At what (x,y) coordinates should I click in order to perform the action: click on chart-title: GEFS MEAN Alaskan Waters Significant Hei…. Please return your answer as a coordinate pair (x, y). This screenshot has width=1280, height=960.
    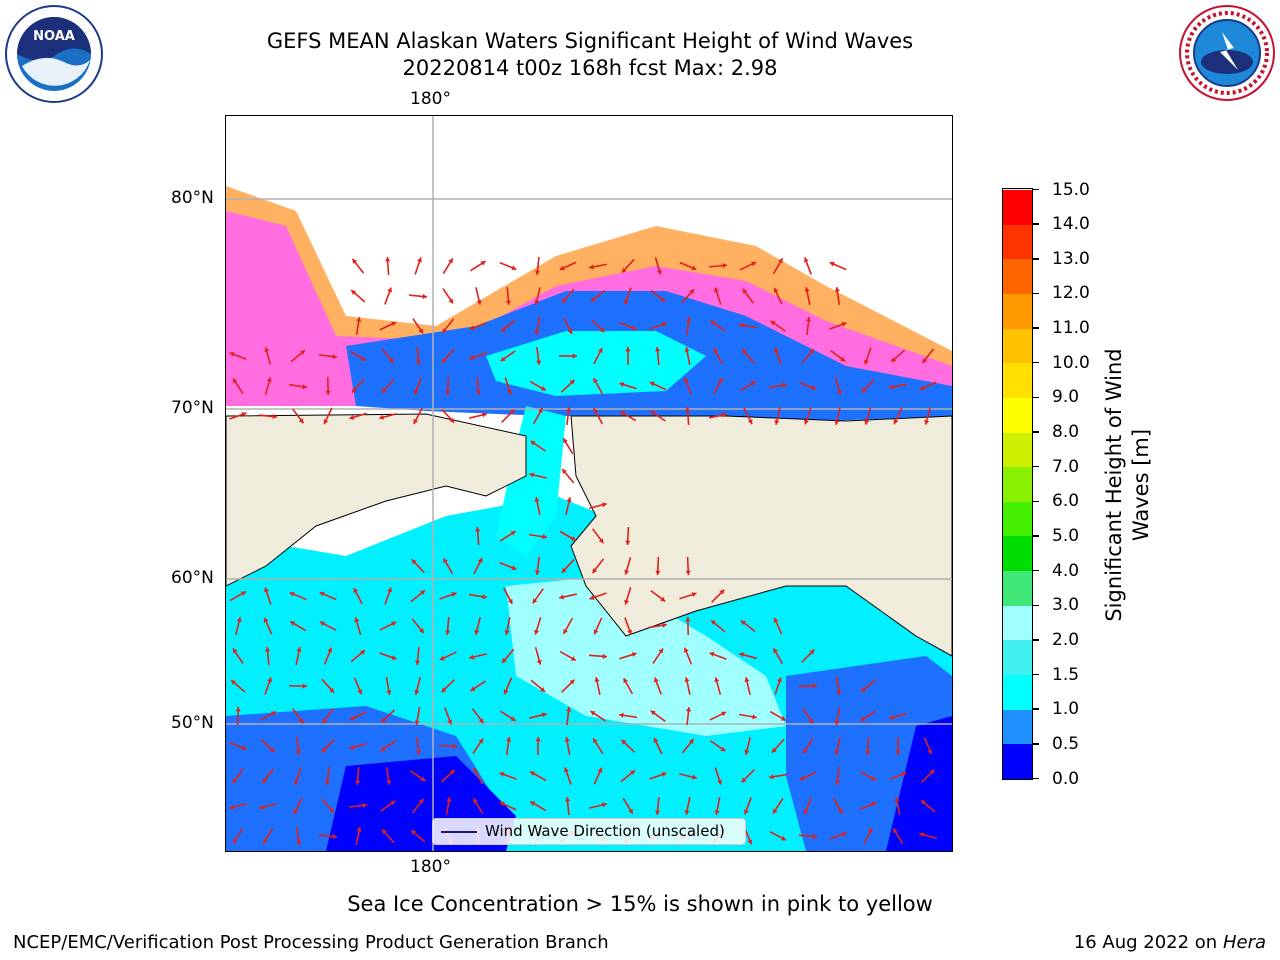
    Looking at the image, I should click on (590, 41).